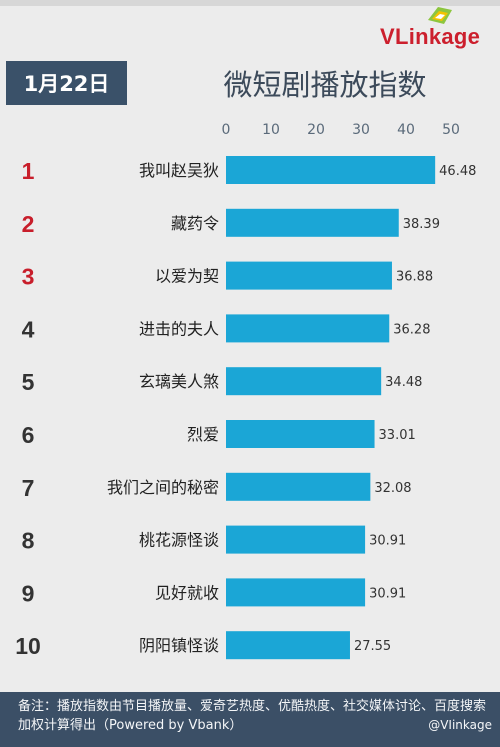  I want to click on value-label: 33.01, so click(397, 435).